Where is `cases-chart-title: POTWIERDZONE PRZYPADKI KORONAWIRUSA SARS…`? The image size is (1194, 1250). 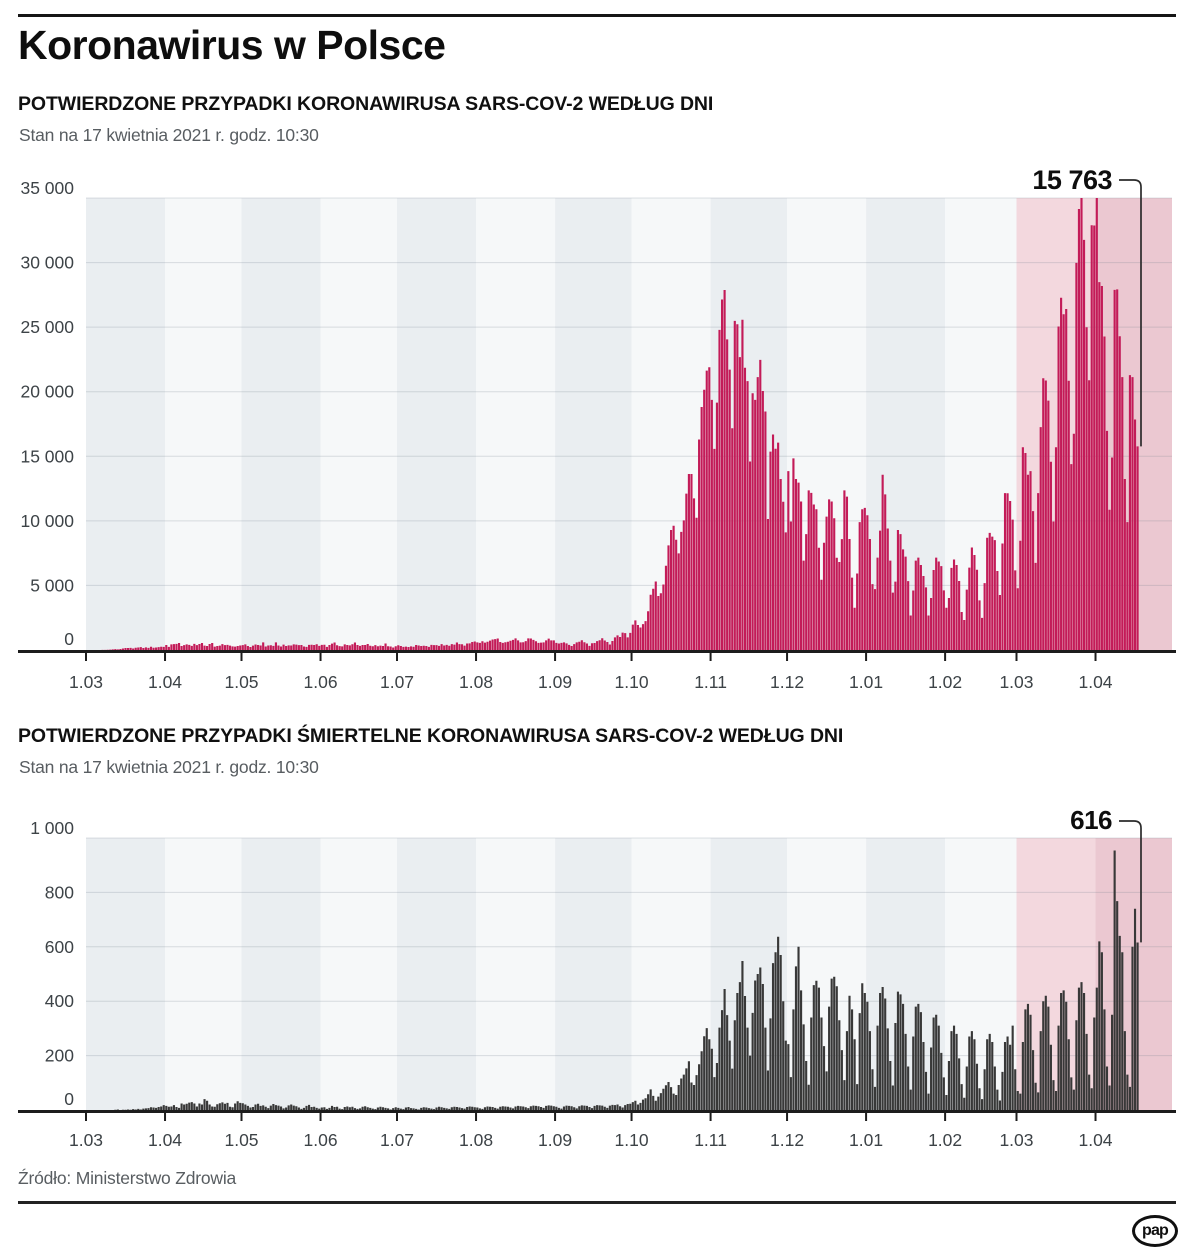 cases-chart-title: POTWIERDZONE PRZYPADKI KORONAWIRUSA SARS… is located at coordinates (366, 104).